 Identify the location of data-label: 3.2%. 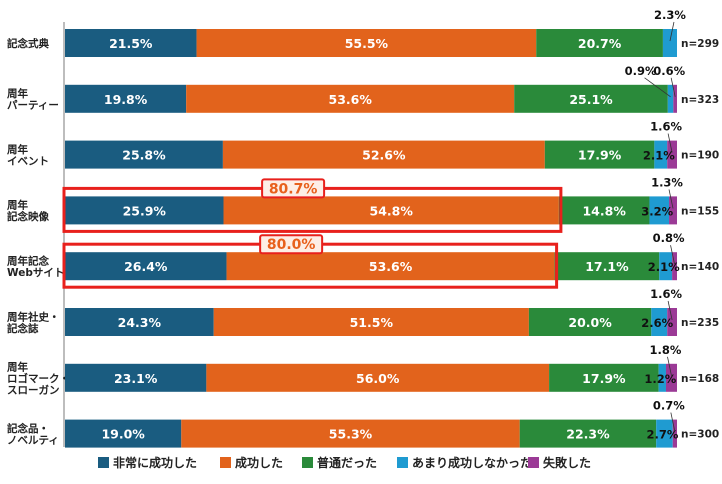
(657, 211).